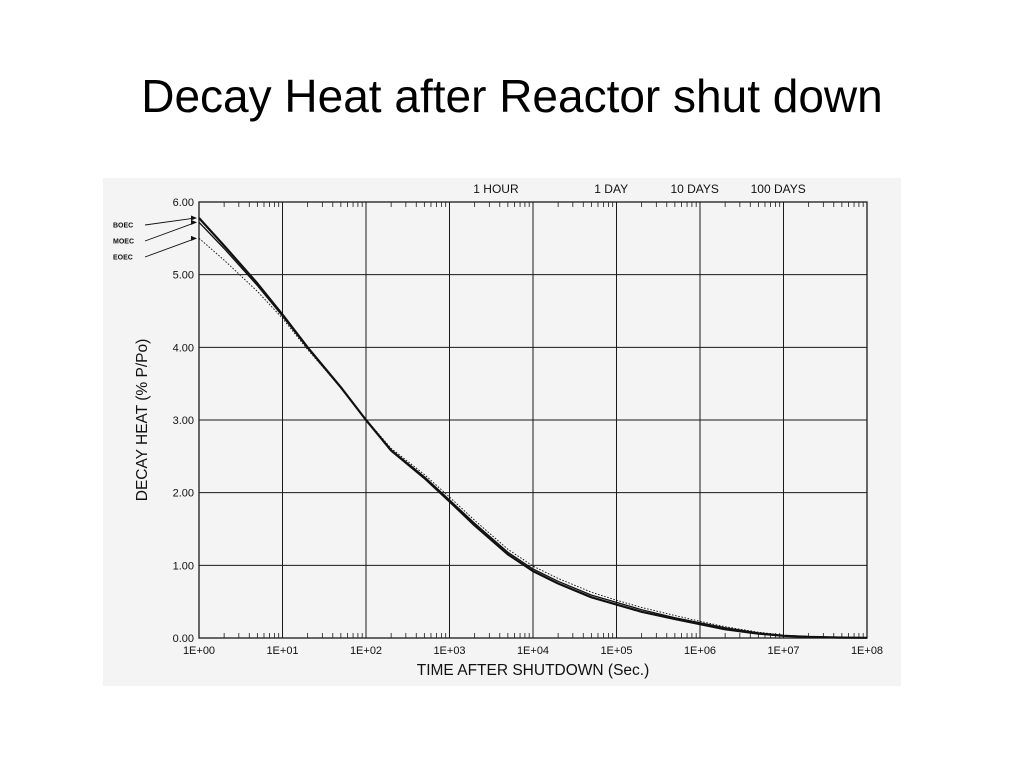  I want to click on x-tick-label-6: 1E+06, so click(700, 651).